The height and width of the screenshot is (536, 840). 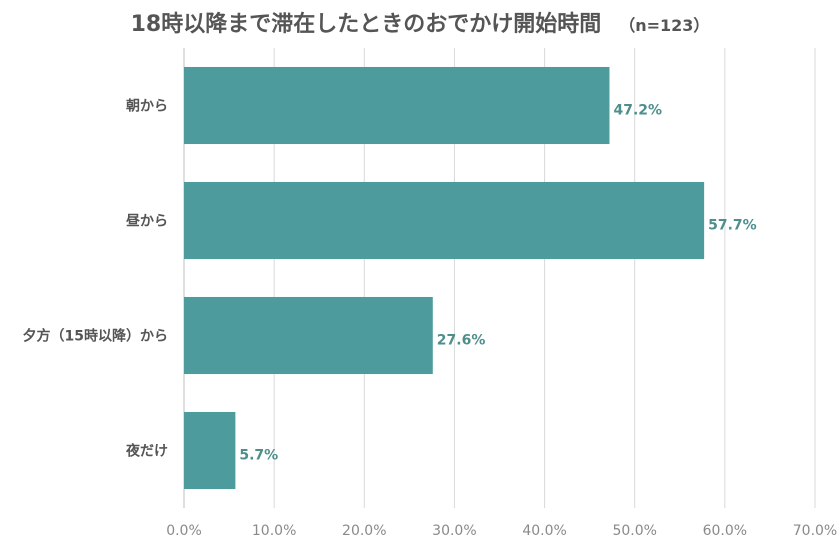 What do you see at coordinates (634, 529) in the screenshot?
I see `x-tick-label: 50.0%` at bounding box center [634, 529].